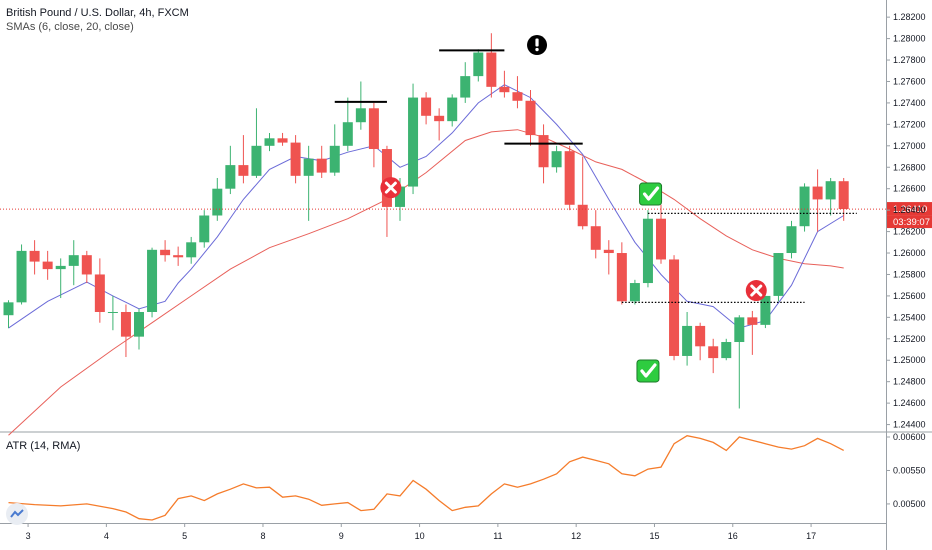  Describe the element at coordinates (909, 317) in the screenshot. I see `price-tick-label: 1.25400` at that location.